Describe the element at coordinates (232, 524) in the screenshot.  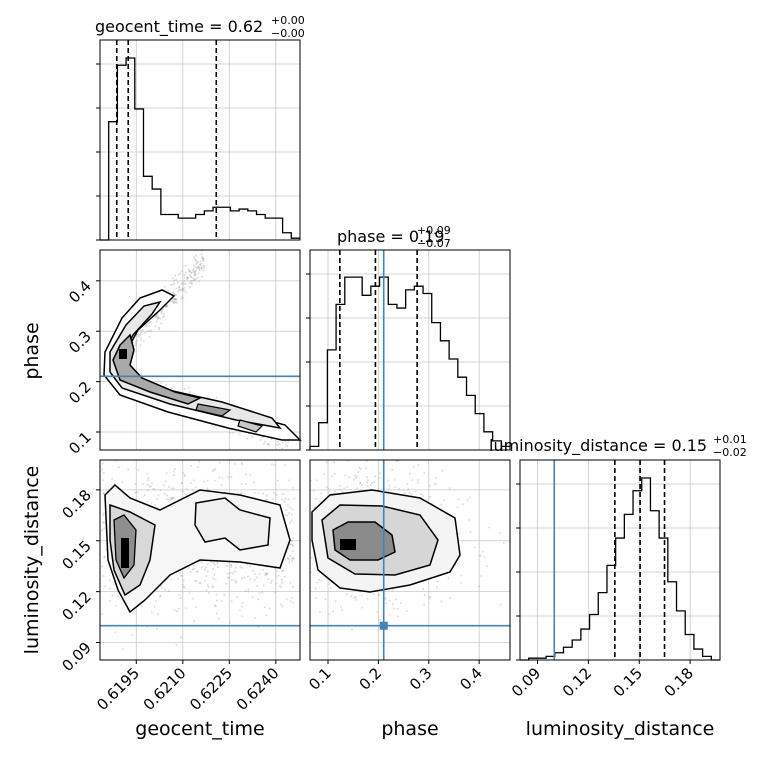
I see `contour-island` at that location.